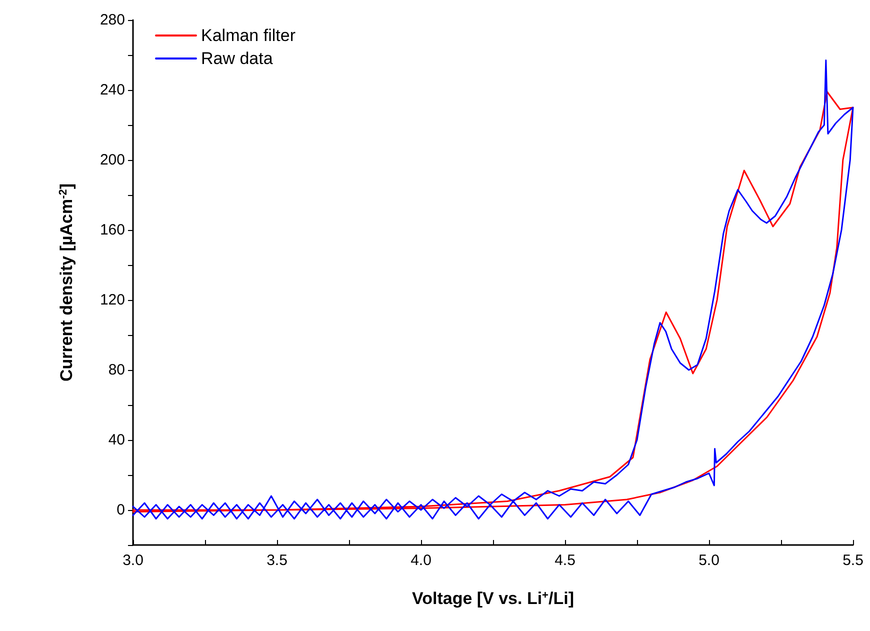 This screenshot has height=631, width=870. Describe the element at coordinates (853, 560) in the screenshot. I see `x-tick-label: 5.5` at that location.